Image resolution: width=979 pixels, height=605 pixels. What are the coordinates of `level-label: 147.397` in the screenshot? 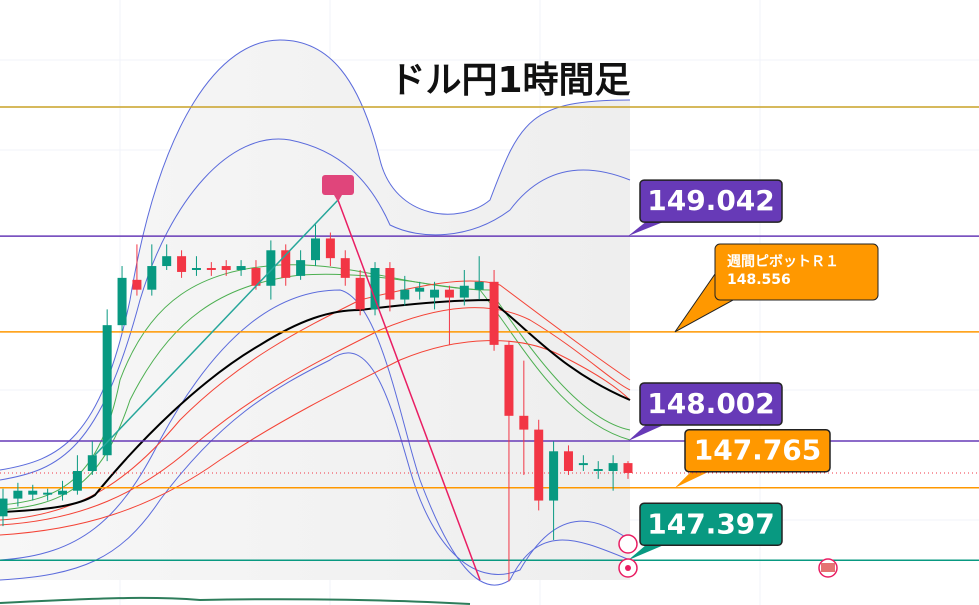 It's located at (711, 523).